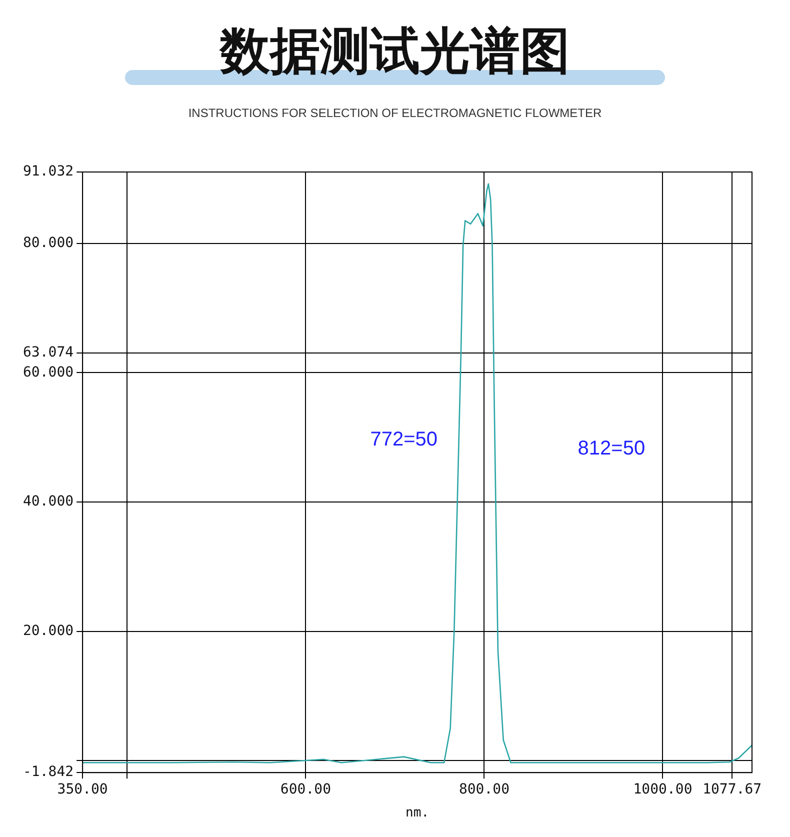 This screenshot has height=837, width=790. Describe the element at coordinates (48, 372) in the screenshot. I see `y-tick-label: 60.000` at that location.